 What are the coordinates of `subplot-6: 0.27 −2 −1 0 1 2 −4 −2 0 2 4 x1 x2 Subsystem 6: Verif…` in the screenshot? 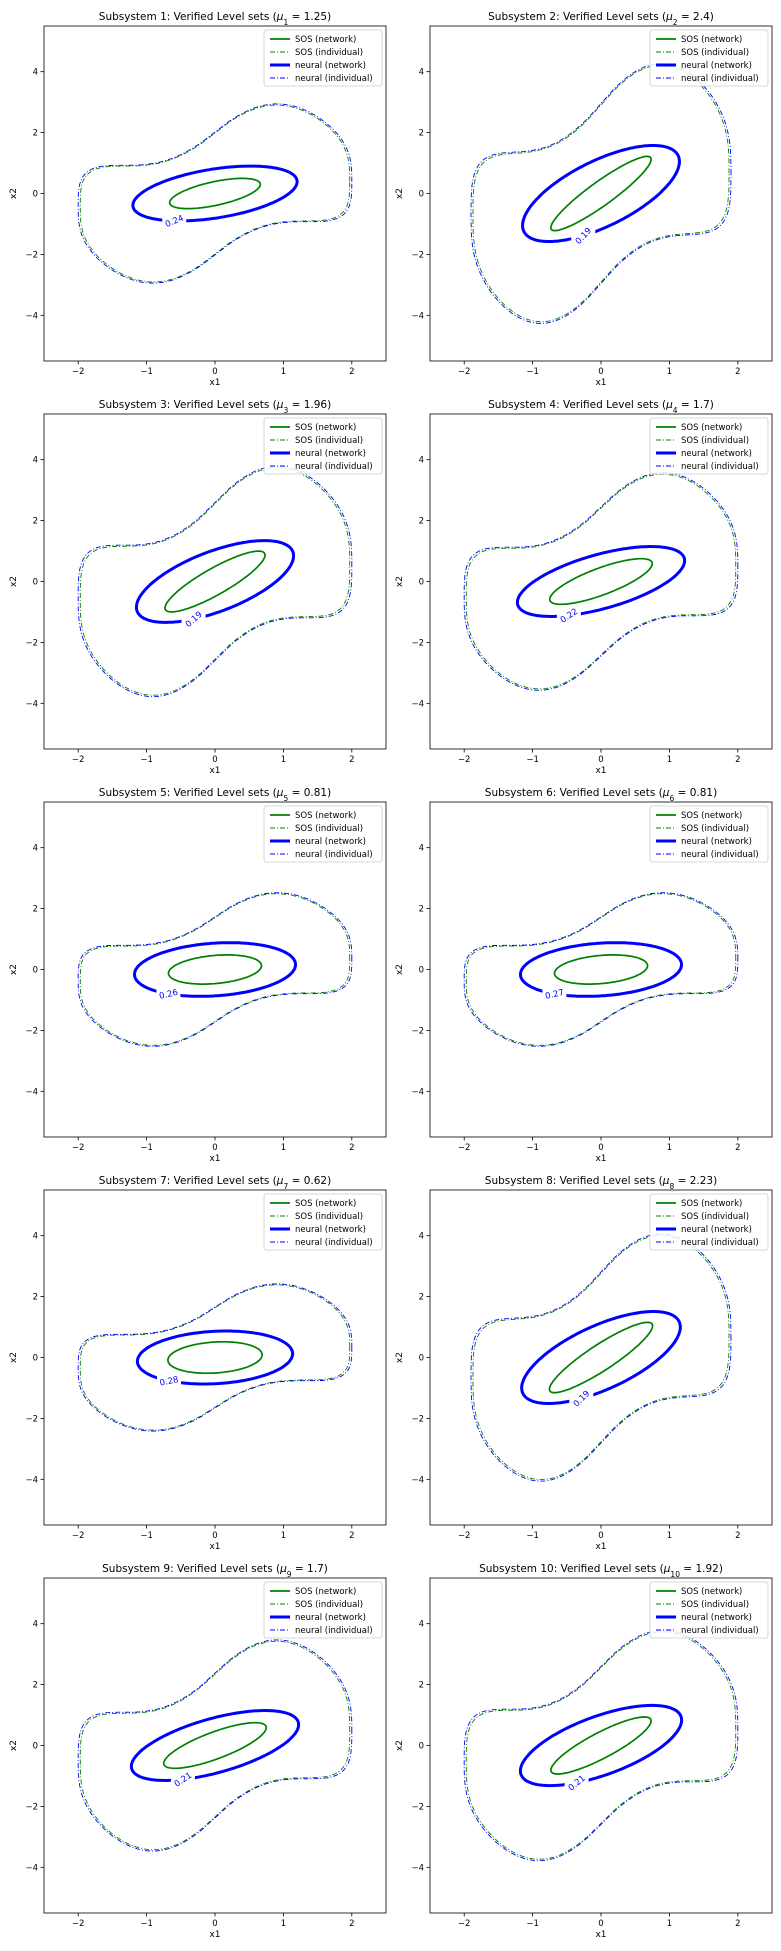 It's located at (584, 975).